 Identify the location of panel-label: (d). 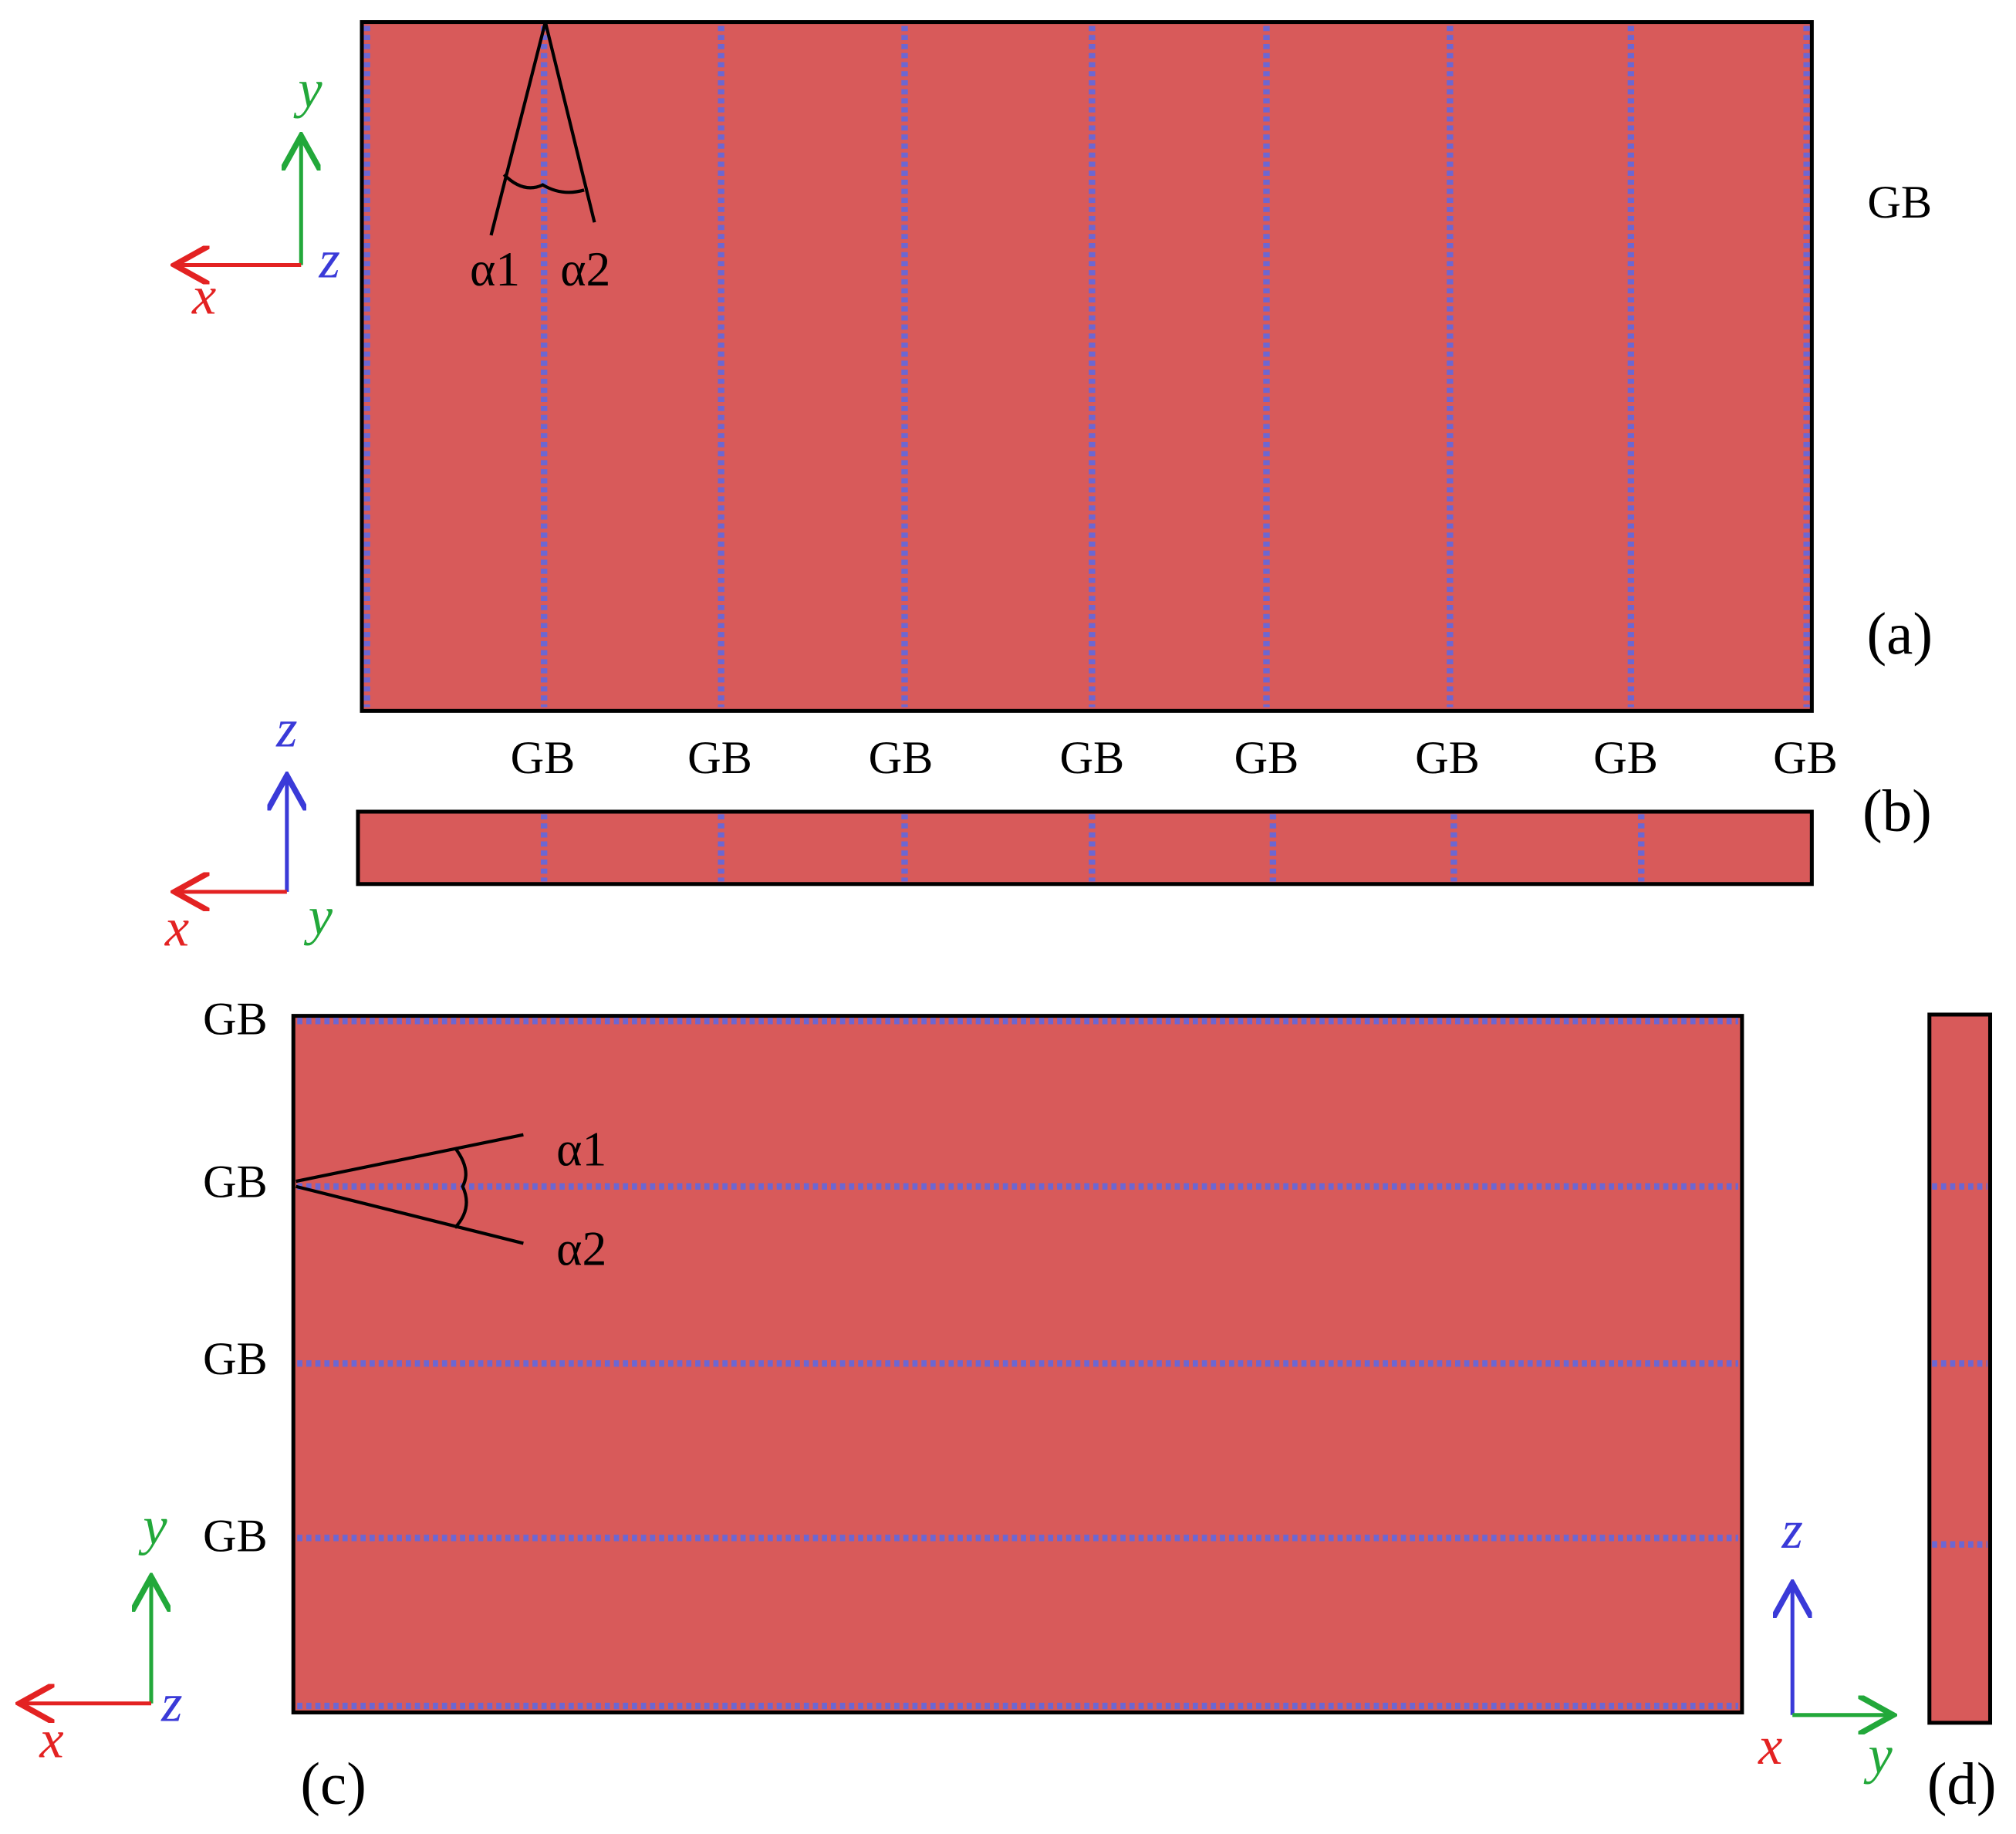
(1962, 1784).